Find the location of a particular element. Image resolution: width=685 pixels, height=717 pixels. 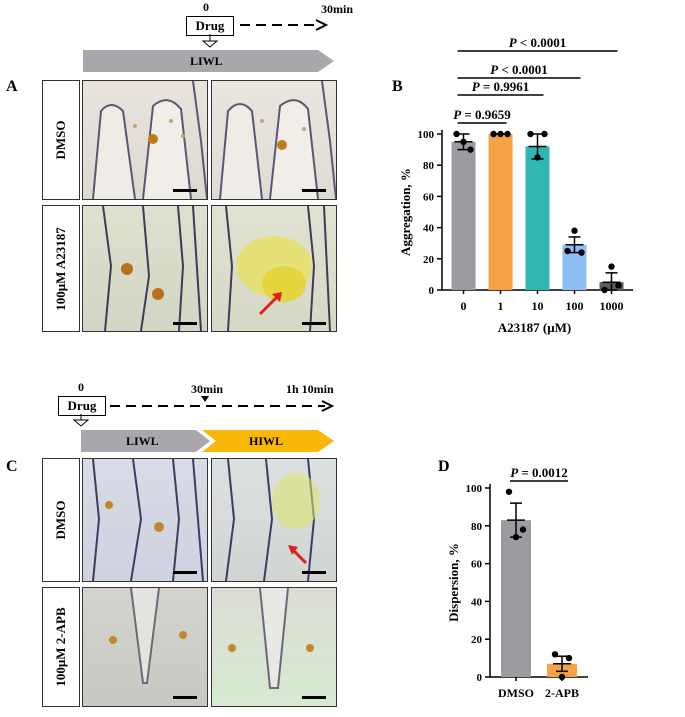

timepoint-marker-icon is located at coordinates (205, 399).